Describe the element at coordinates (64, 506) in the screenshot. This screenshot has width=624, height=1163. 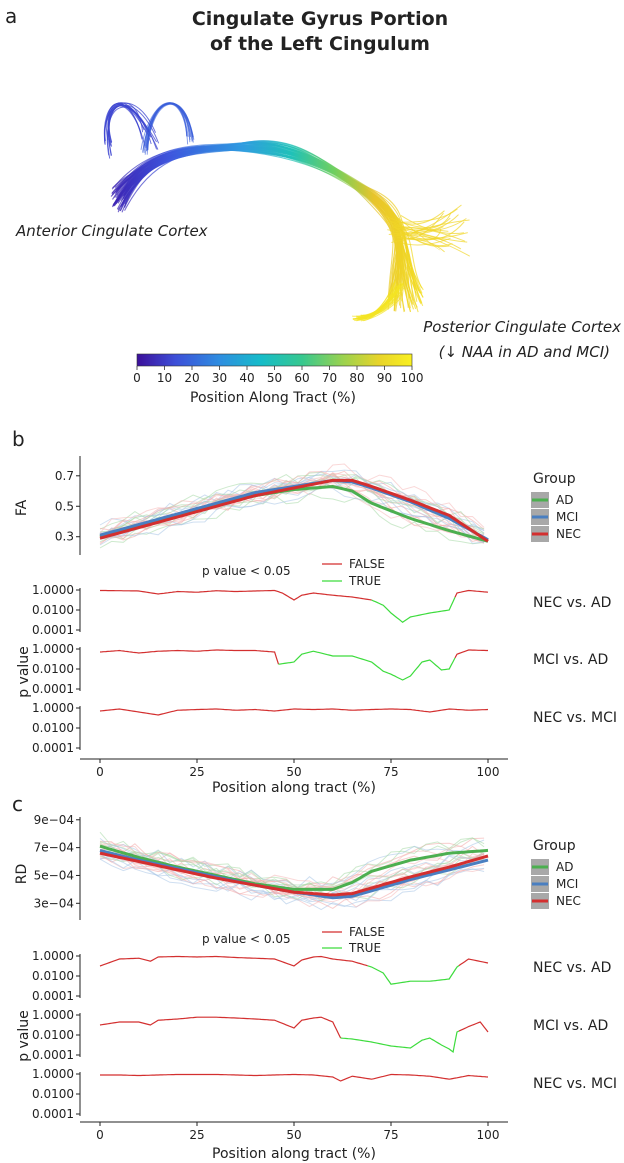
I see `fa-ytick-label: 0.5` at that location.